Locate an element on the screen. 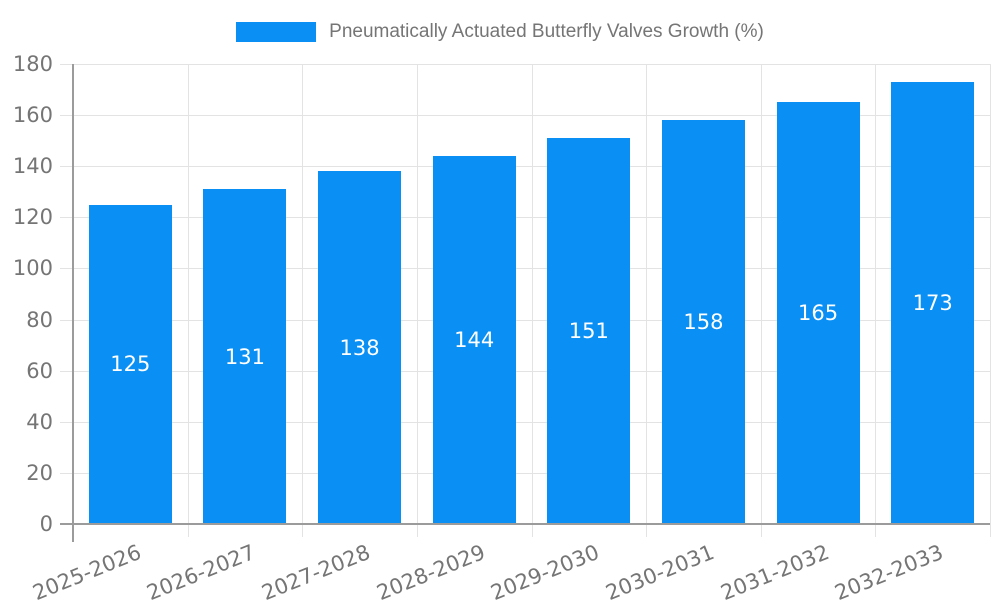 The height and width of the screenshot is (600, 1000). x-tick-label: 2030-2031 is located at coordinates (660, 570).